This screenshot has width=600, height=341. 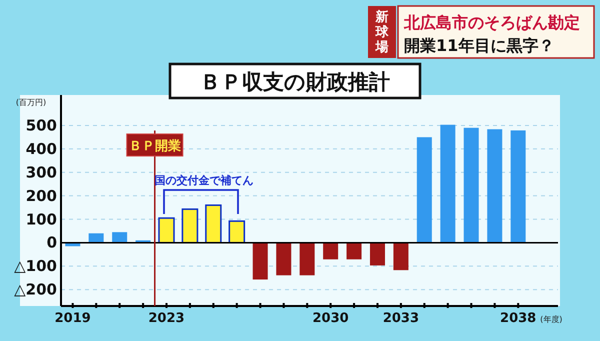 What do you see at coordinates (401, 318) in the screenshot?
I see `x-tick-label: 2033` at bounding box center [401, 318].